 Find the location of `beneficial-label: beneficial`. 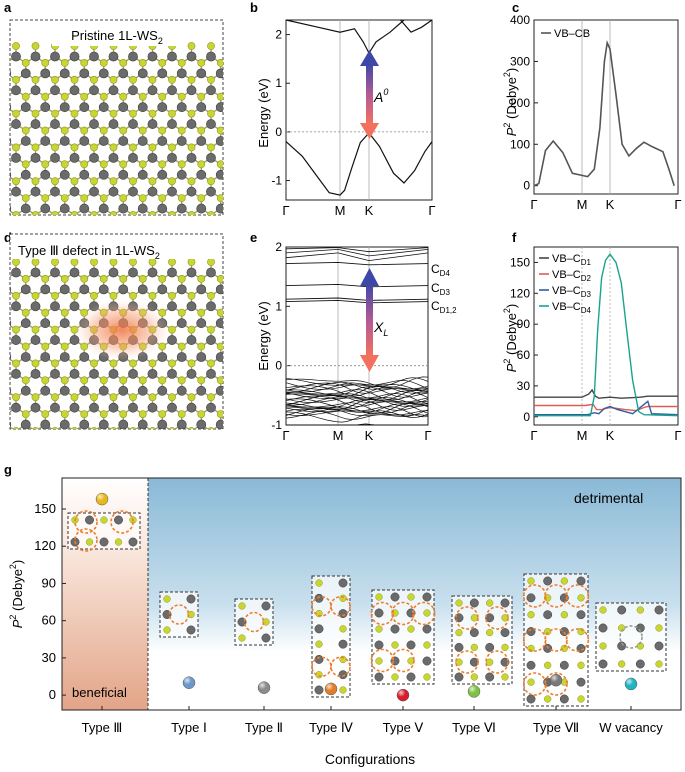

beneficial-label: beneficial is located at coordinates (99, 692).